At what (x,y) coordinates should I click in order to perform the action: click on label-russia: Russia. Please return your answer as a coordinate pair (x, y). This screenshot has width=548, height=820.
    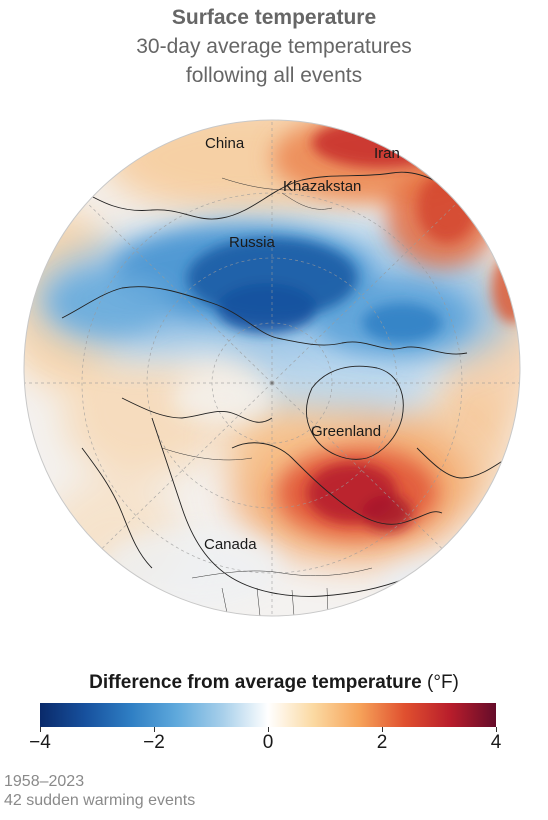
    Looking at the image, I should click on (252, 242).